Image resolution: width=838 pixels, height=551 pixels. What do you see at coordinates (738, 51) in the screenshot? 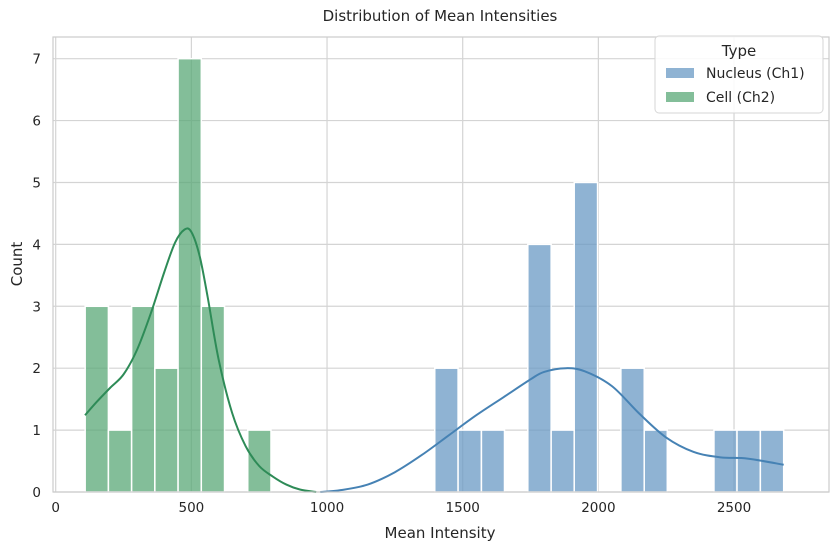
I see `legend-title: Type` at bounding box center [738, 51].